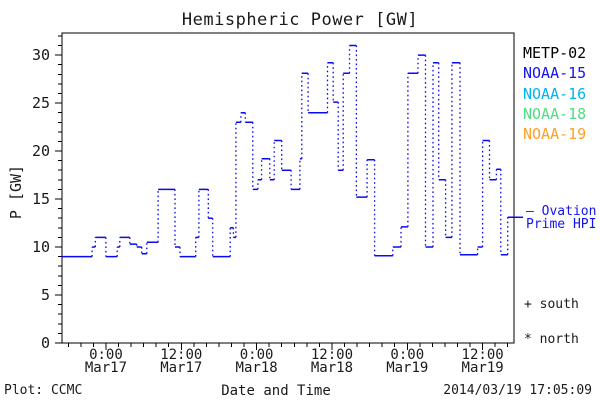 This screenshot has width=600, height=400. What do you see at coordinates (58, 189) in the screenshot?
I see `y-axis-ticks` at bounding box center [58, 189].